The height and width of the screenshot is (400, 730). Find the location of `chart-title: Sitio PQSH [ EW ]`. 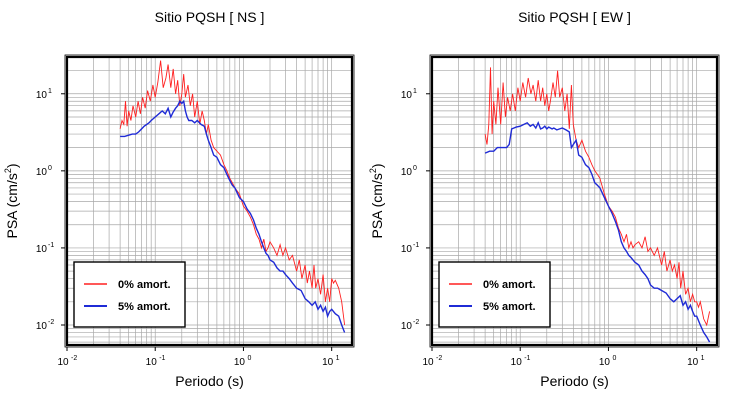

chart-title: Sitio PQSH [ EW ] is located at coordinates (574, 17).